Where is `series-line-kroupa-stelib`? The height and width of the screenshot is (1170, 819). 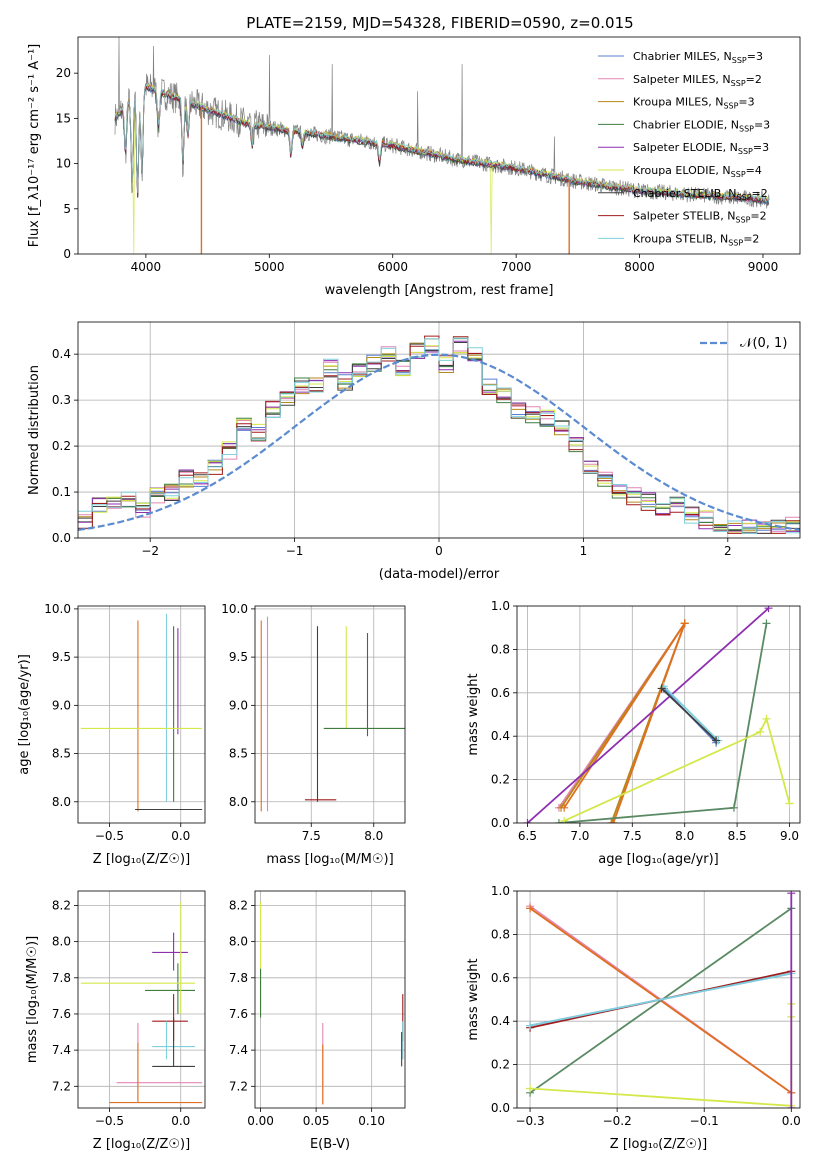 series-line-kroupa-stelib is located at coordinates (691, 713).